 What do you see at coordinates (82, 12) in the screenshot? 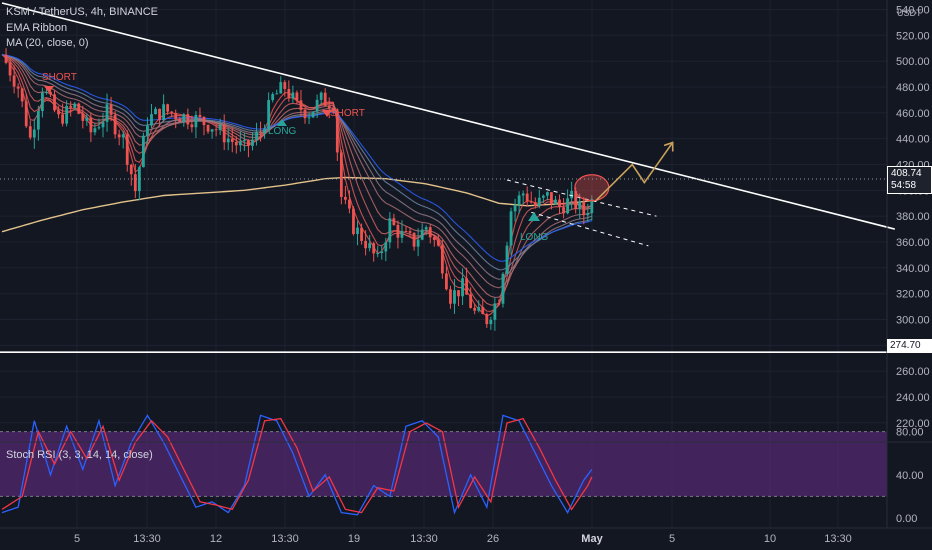
I see `symbol-legend: KSM / TetherUS, 4h, BINANCE` at bounding box center [82, 12].